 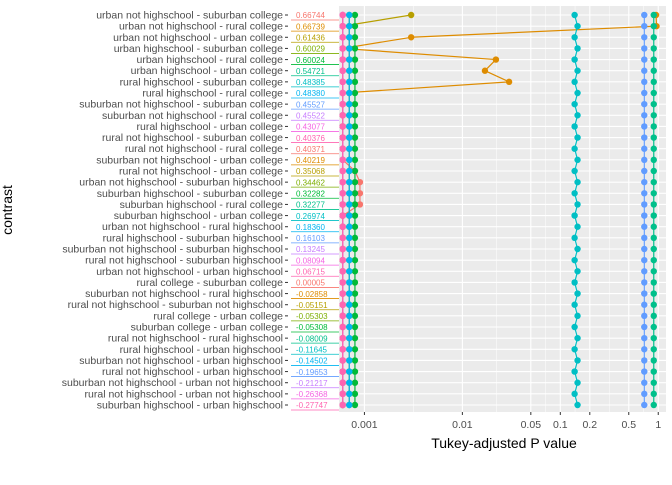 What do you see at coordinates (658, 425) in the screenshot?
I see `x-tick-label: 1` at bounding box center [658, 425].